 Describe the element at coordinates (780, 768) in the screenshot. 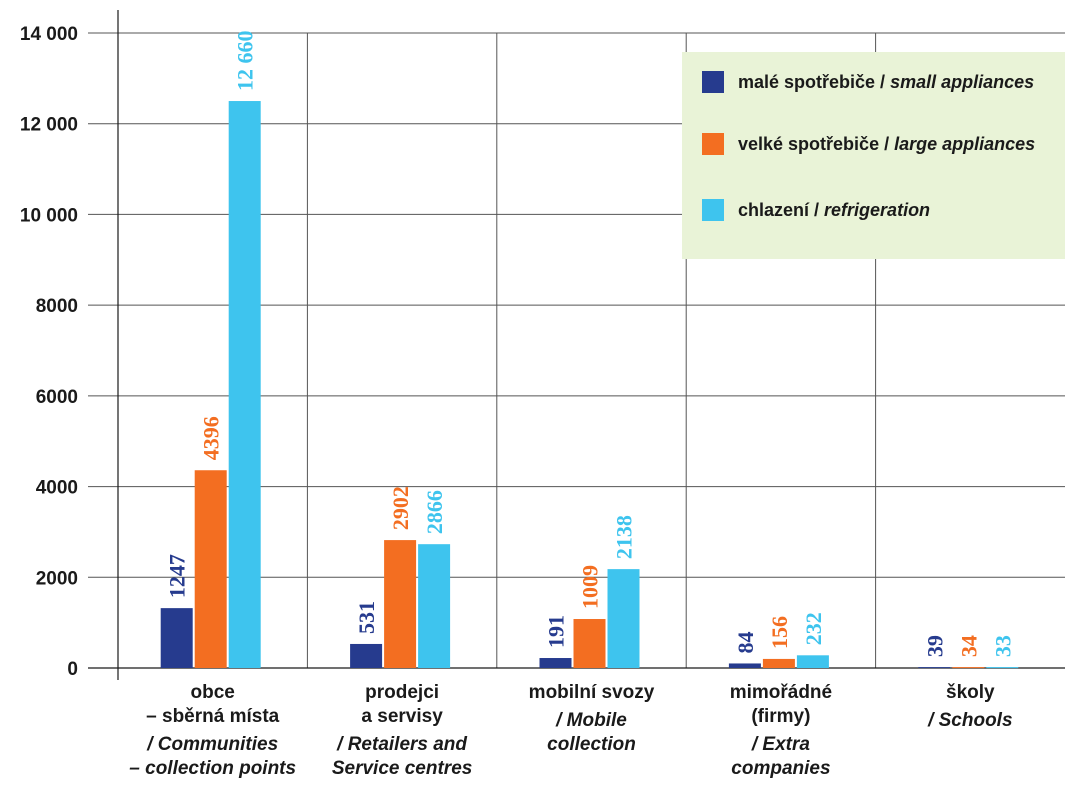

I see `category-label-en: companies` at that location.